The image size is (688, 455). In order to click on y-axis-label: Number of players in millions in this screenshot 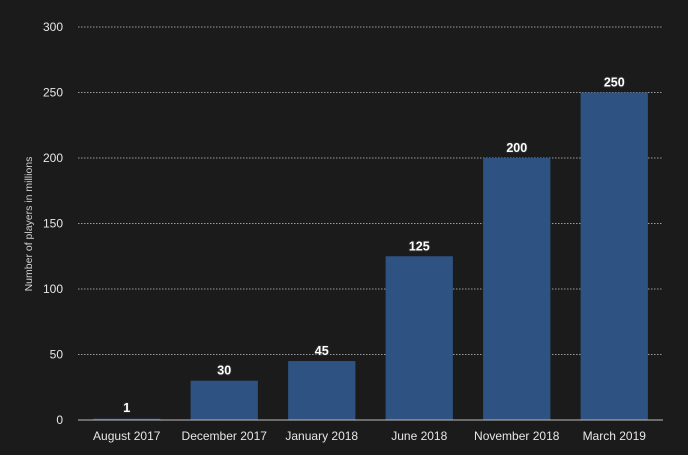, I will do `click(29, 224)`.